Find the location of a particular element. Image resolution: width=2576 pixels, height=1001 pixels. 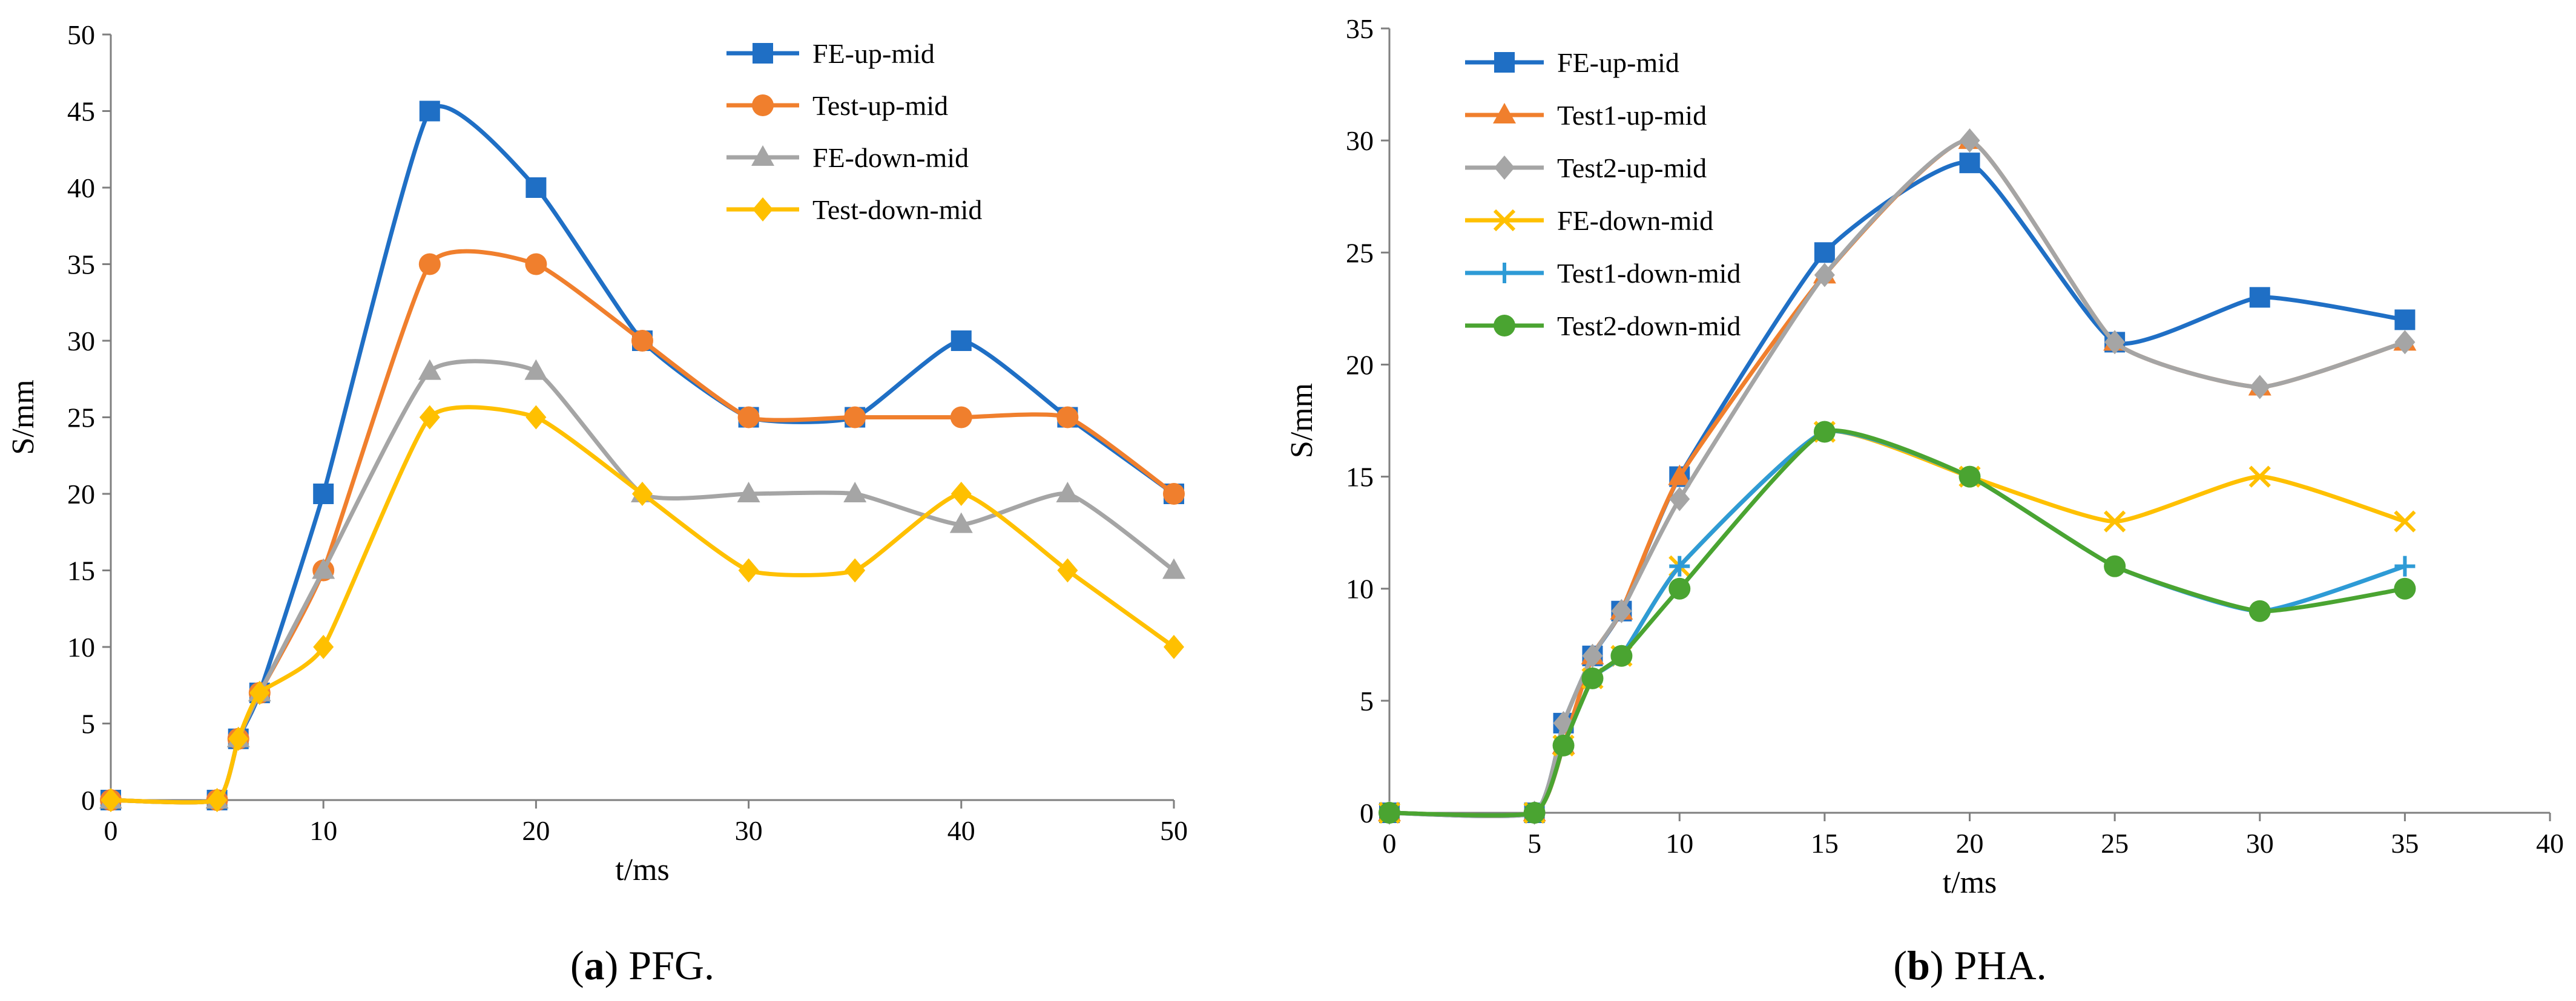

legend-item: FE-up-mid is located at coordinates (1572, 63).